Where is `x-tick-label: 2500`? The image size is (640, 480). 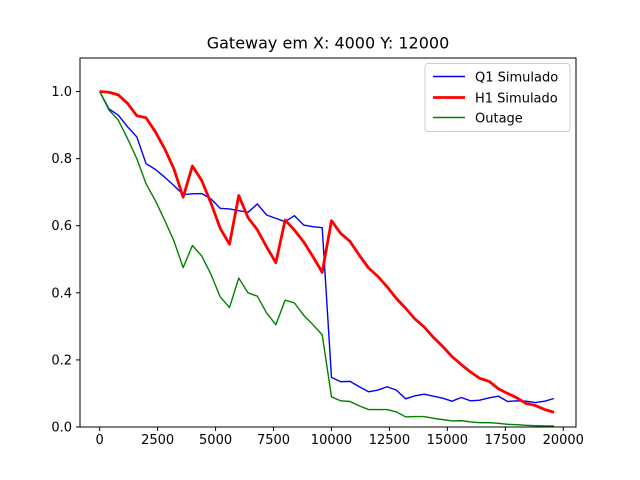 x-tick-label: 2500 is located at coordinates (157, 440).